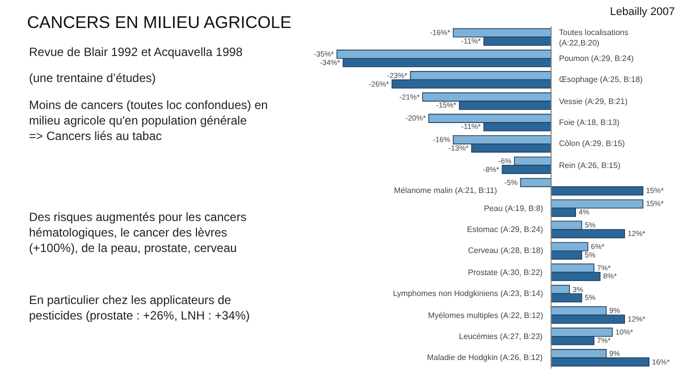 Image resolution: width=680 pixels, height=376 pixels. I want to click on data-label: -21%*, so click(409, 97).